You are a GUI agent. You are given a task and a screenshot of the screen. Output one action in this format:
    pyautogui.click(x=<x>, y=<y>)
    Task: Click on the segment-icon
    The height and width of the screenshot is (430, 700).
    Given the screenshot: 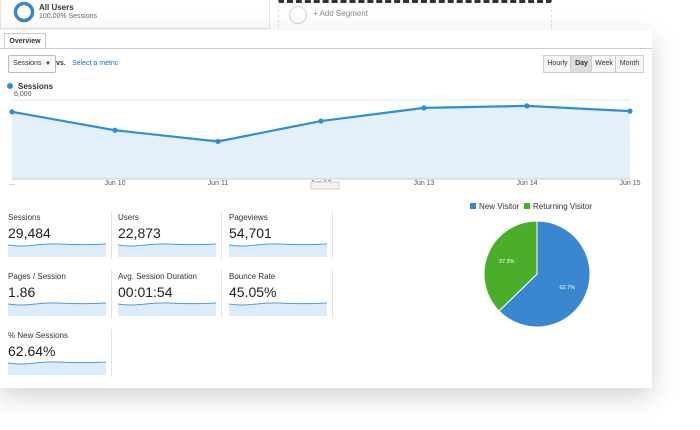 What is the action you would take?
    pyautogui.click(x=24, y=12)
    